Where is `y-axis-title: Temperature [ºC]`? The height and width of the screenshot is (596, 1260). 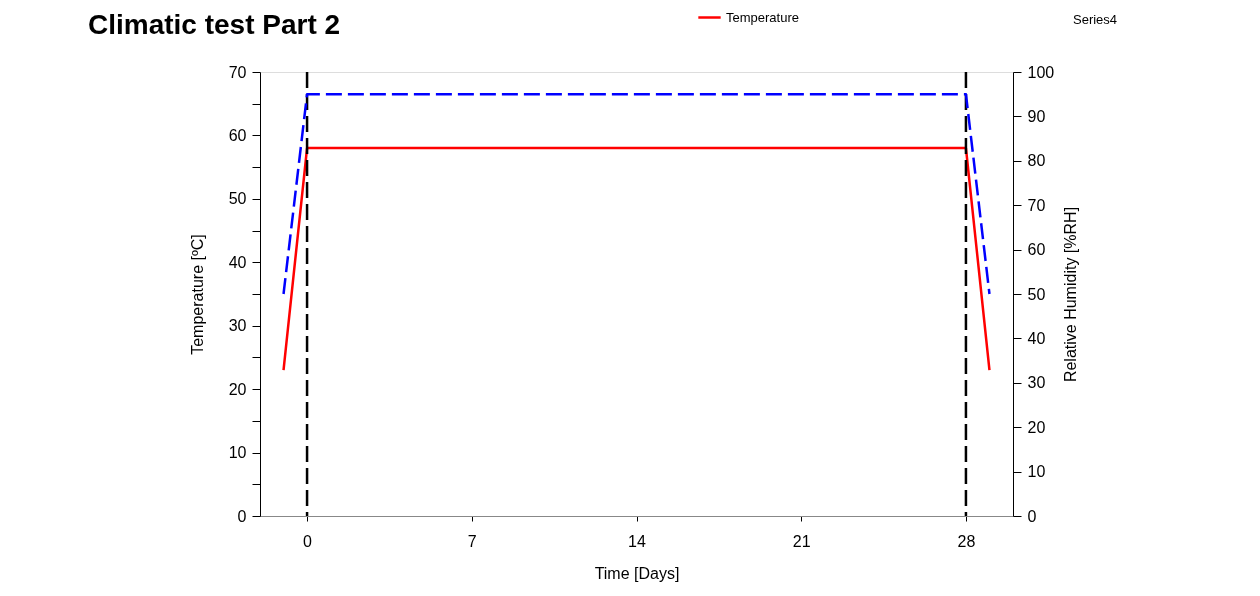 y-axis-title: Temperature [ºC] is located at coordinates (197, 294).